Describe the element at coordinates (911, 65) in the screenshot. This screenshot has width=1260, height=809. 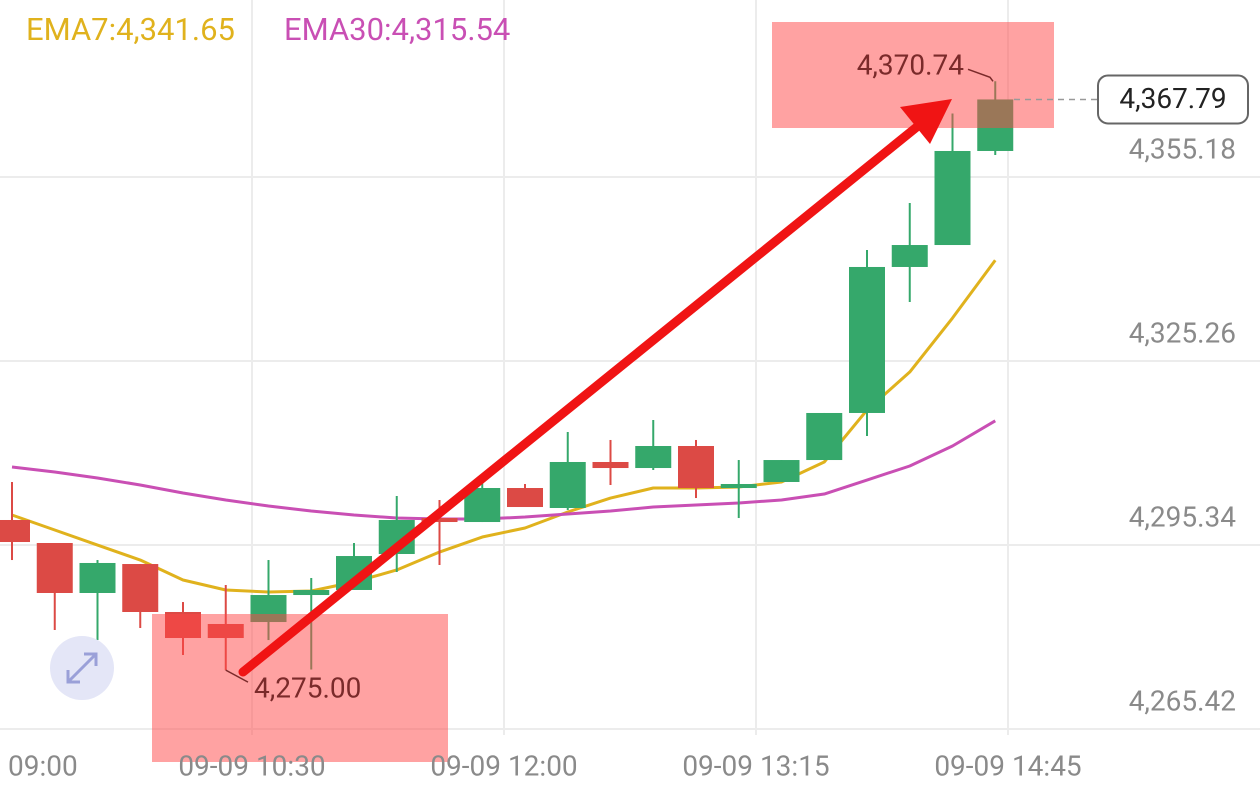
I see `annotation-label: 4,370.74` at that location.